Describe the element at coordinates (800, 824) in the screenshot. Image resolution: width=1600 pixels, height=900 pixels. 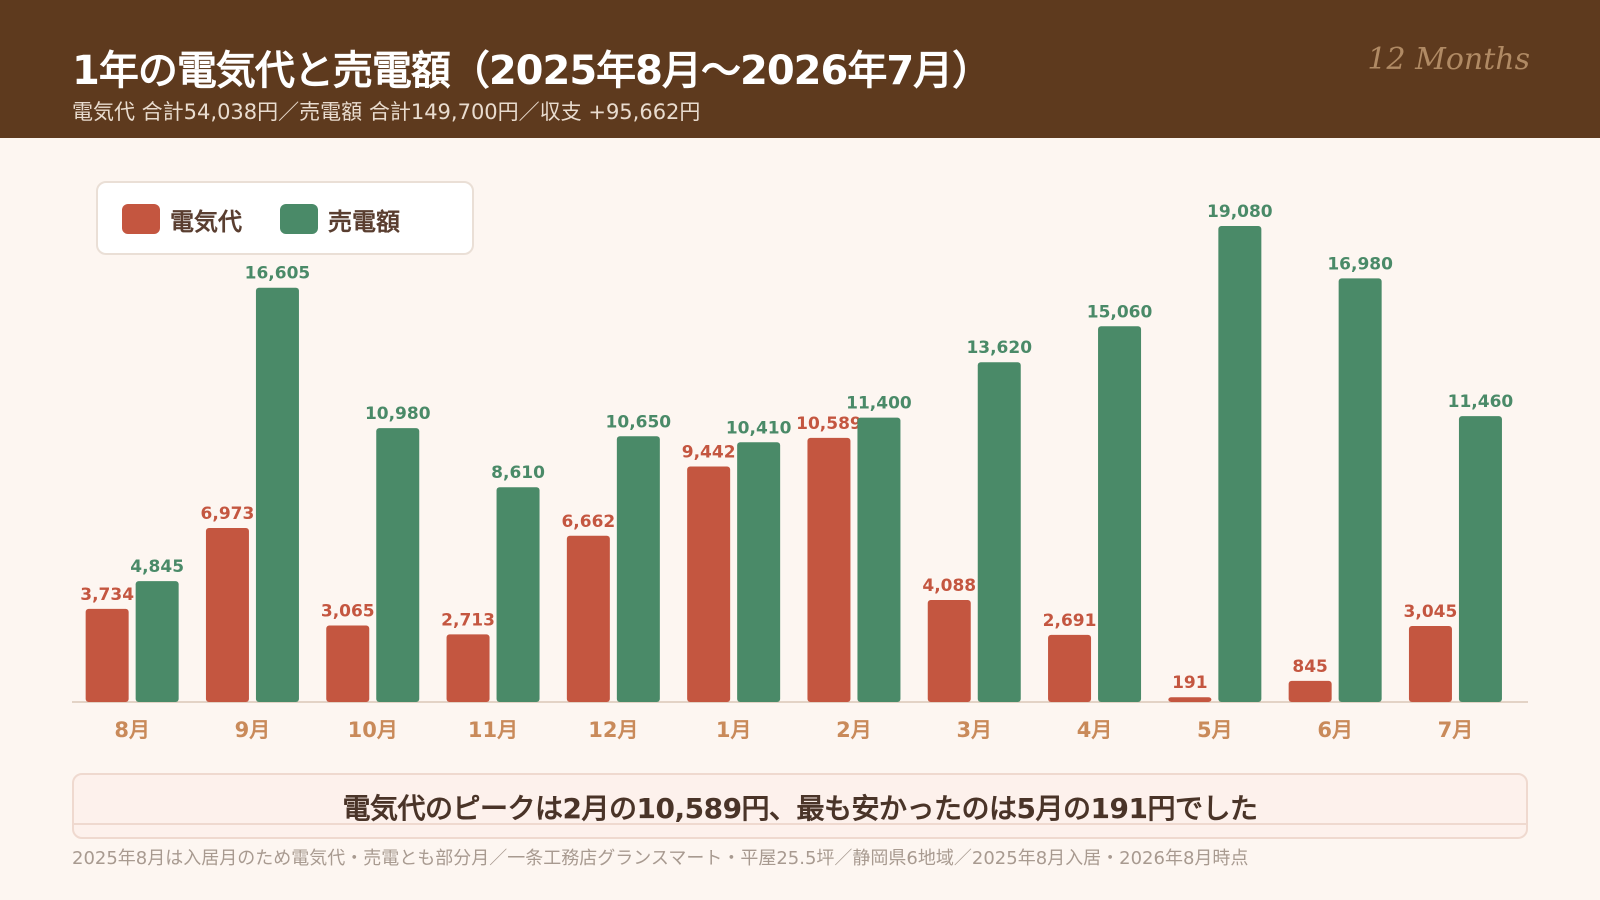
I see `conclusion-divider` at that location.